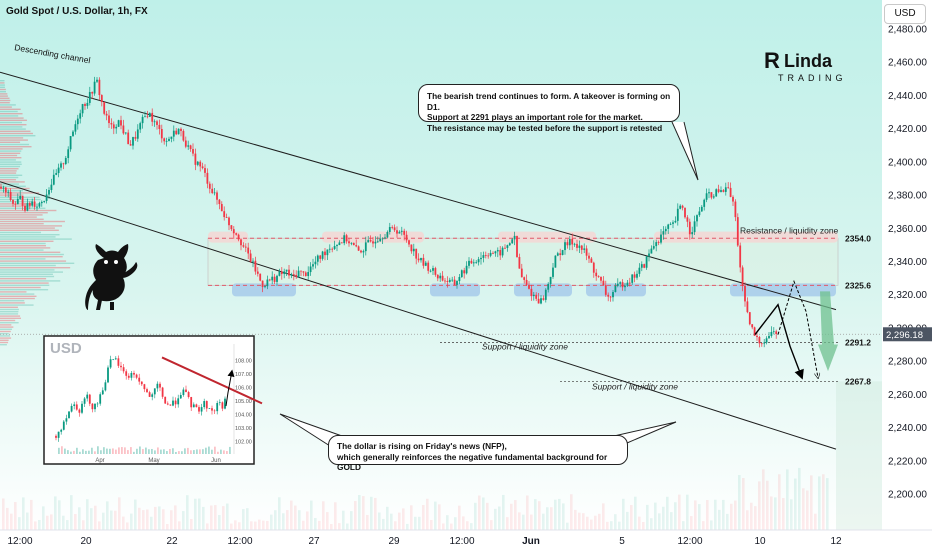 The image size is (932, 555). Describe the element at coordinates (858, 238) in the screenshot. I see `level-label: 2354.0` at that location.